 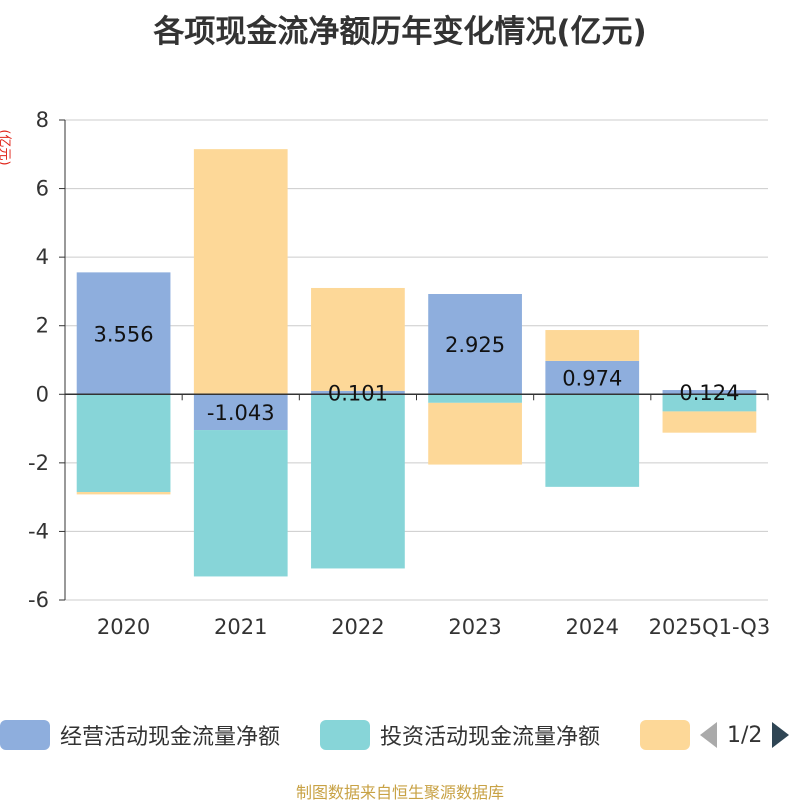 I want to click on bar-series2-2021, so click(x=240, y=272).